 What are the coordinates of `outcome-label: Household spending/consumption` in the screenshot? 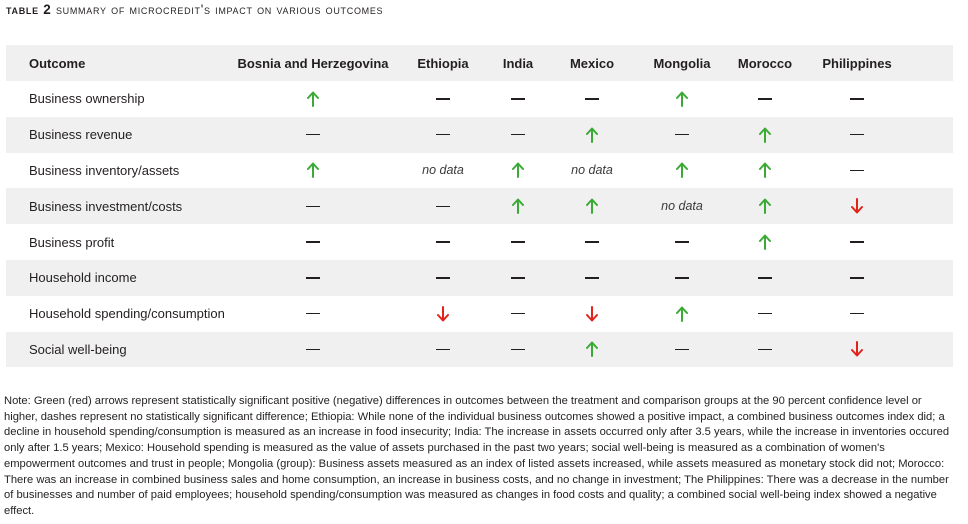 It's located at (127, 314).